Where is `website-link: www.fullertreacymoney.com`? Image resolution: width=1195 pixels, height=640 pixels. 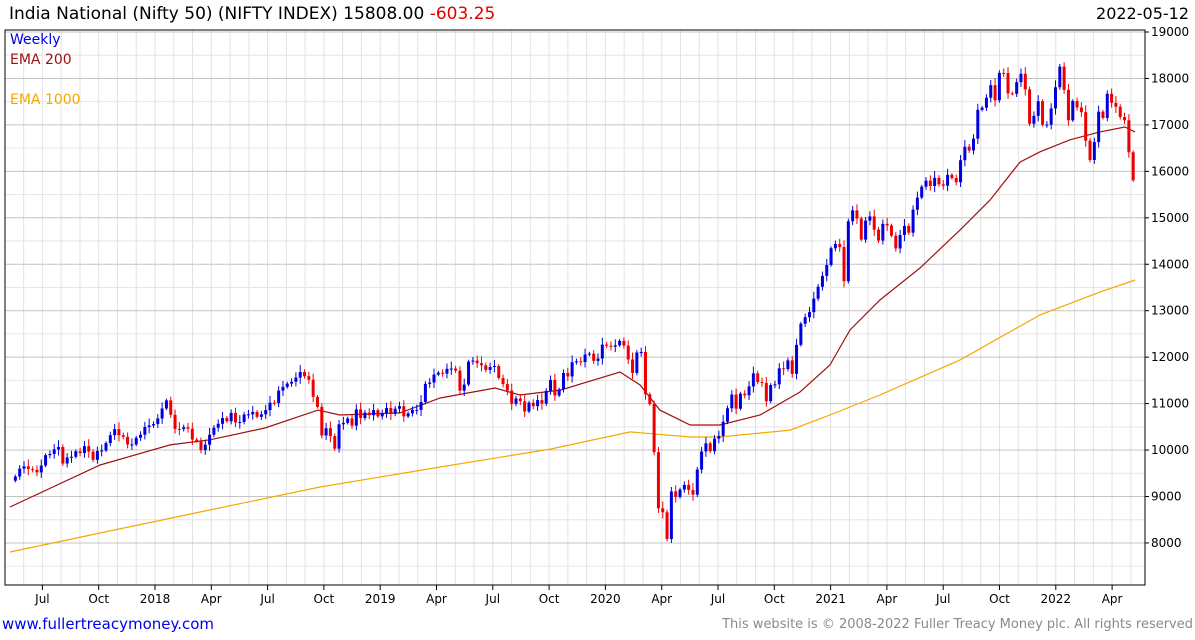
website-link: www.fullertreacymoney.com is located at coordinates (108, 624).